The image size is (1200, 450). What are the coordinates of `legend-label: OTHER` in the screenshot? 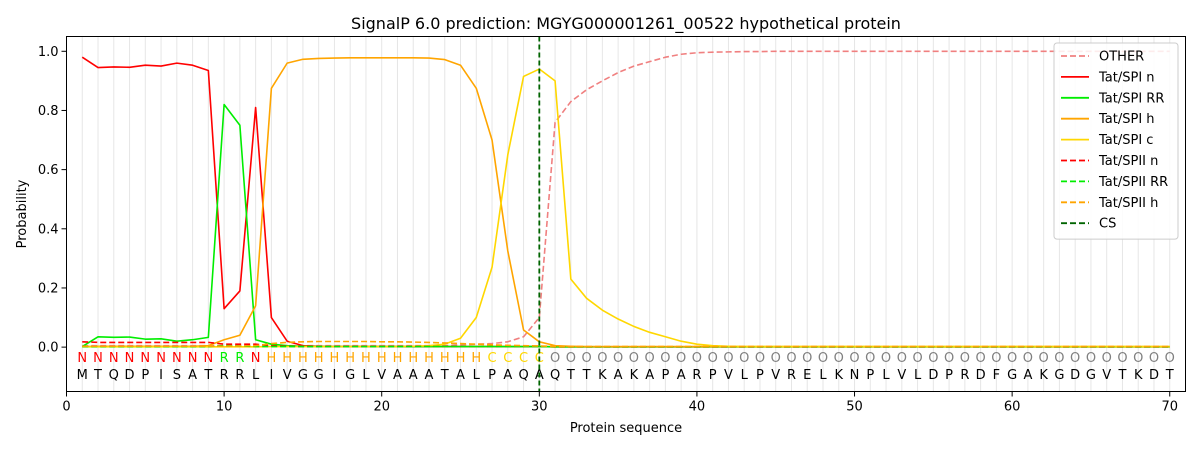 It's located at (1121, 57).